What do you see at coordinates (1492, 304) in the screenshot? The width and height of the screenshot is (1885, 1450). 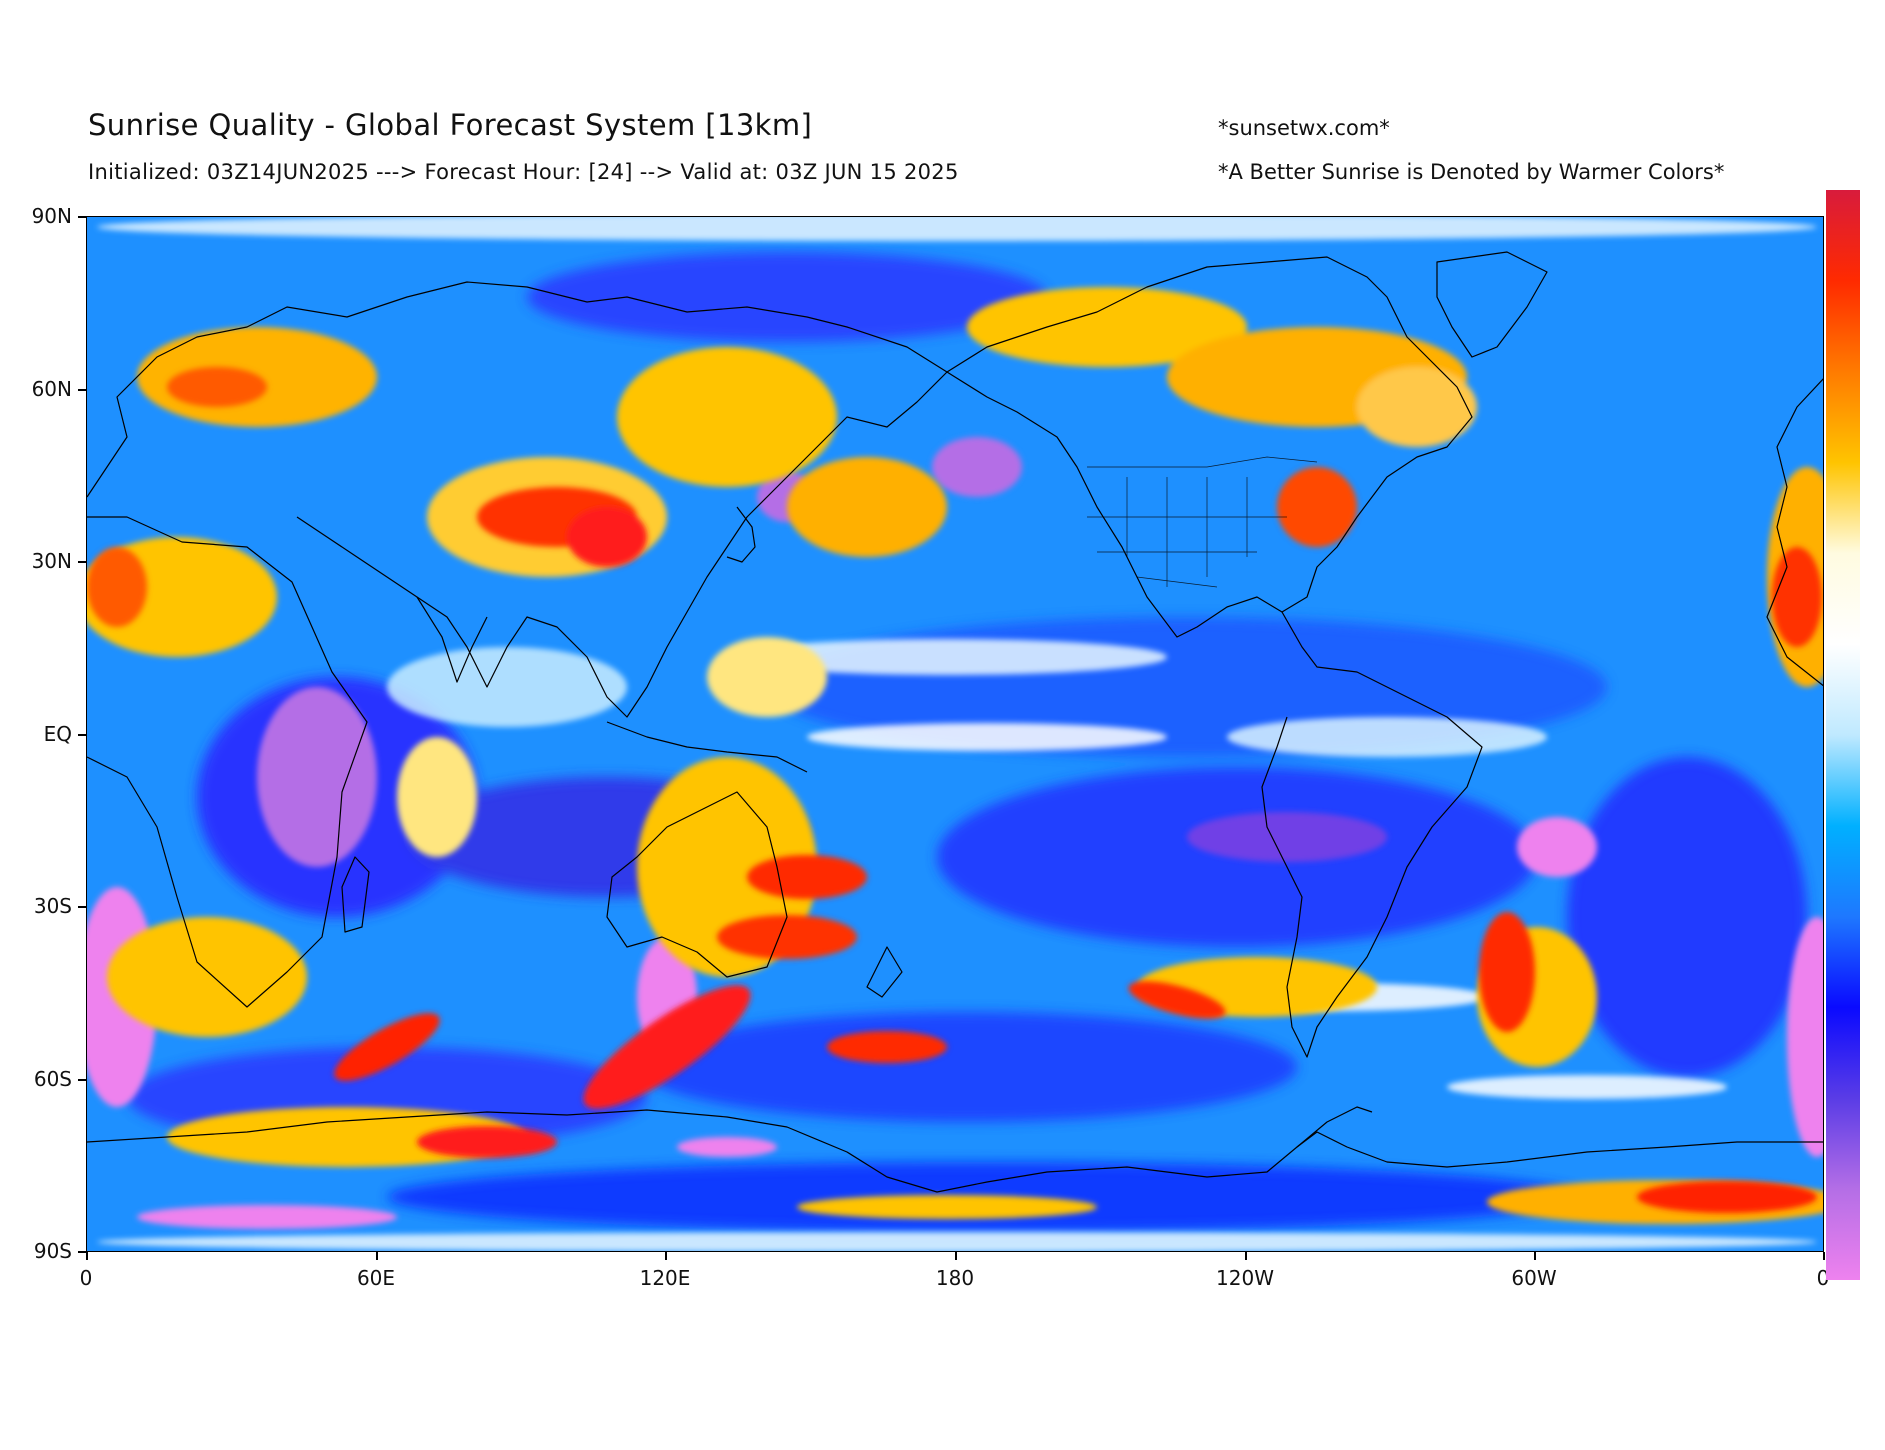 I see `coastline-greenland` at bounding box center [1492, 304].